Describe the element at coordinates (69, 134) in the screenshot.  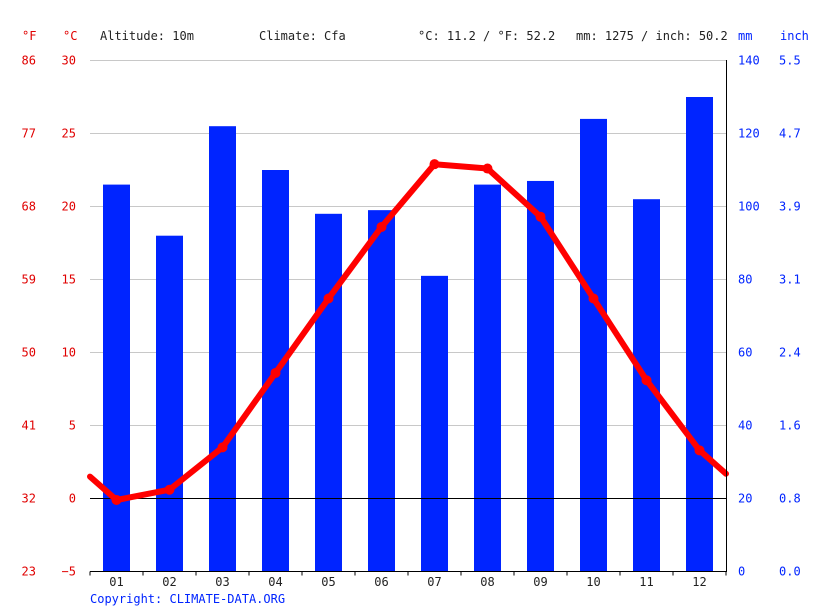
I see `celsius-tick-label: 25` at that location.